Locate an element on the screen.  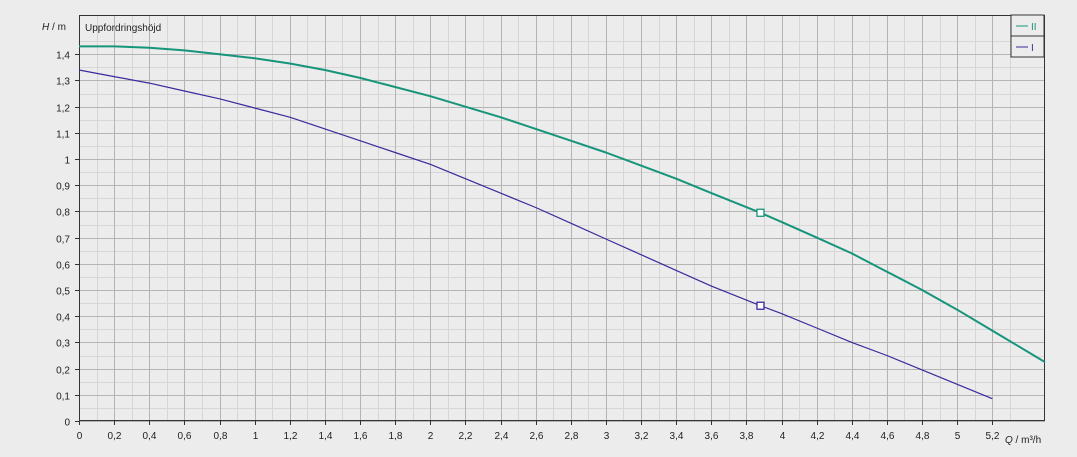
x-tick-label: 0,6 is located at coordinates (185, 436).